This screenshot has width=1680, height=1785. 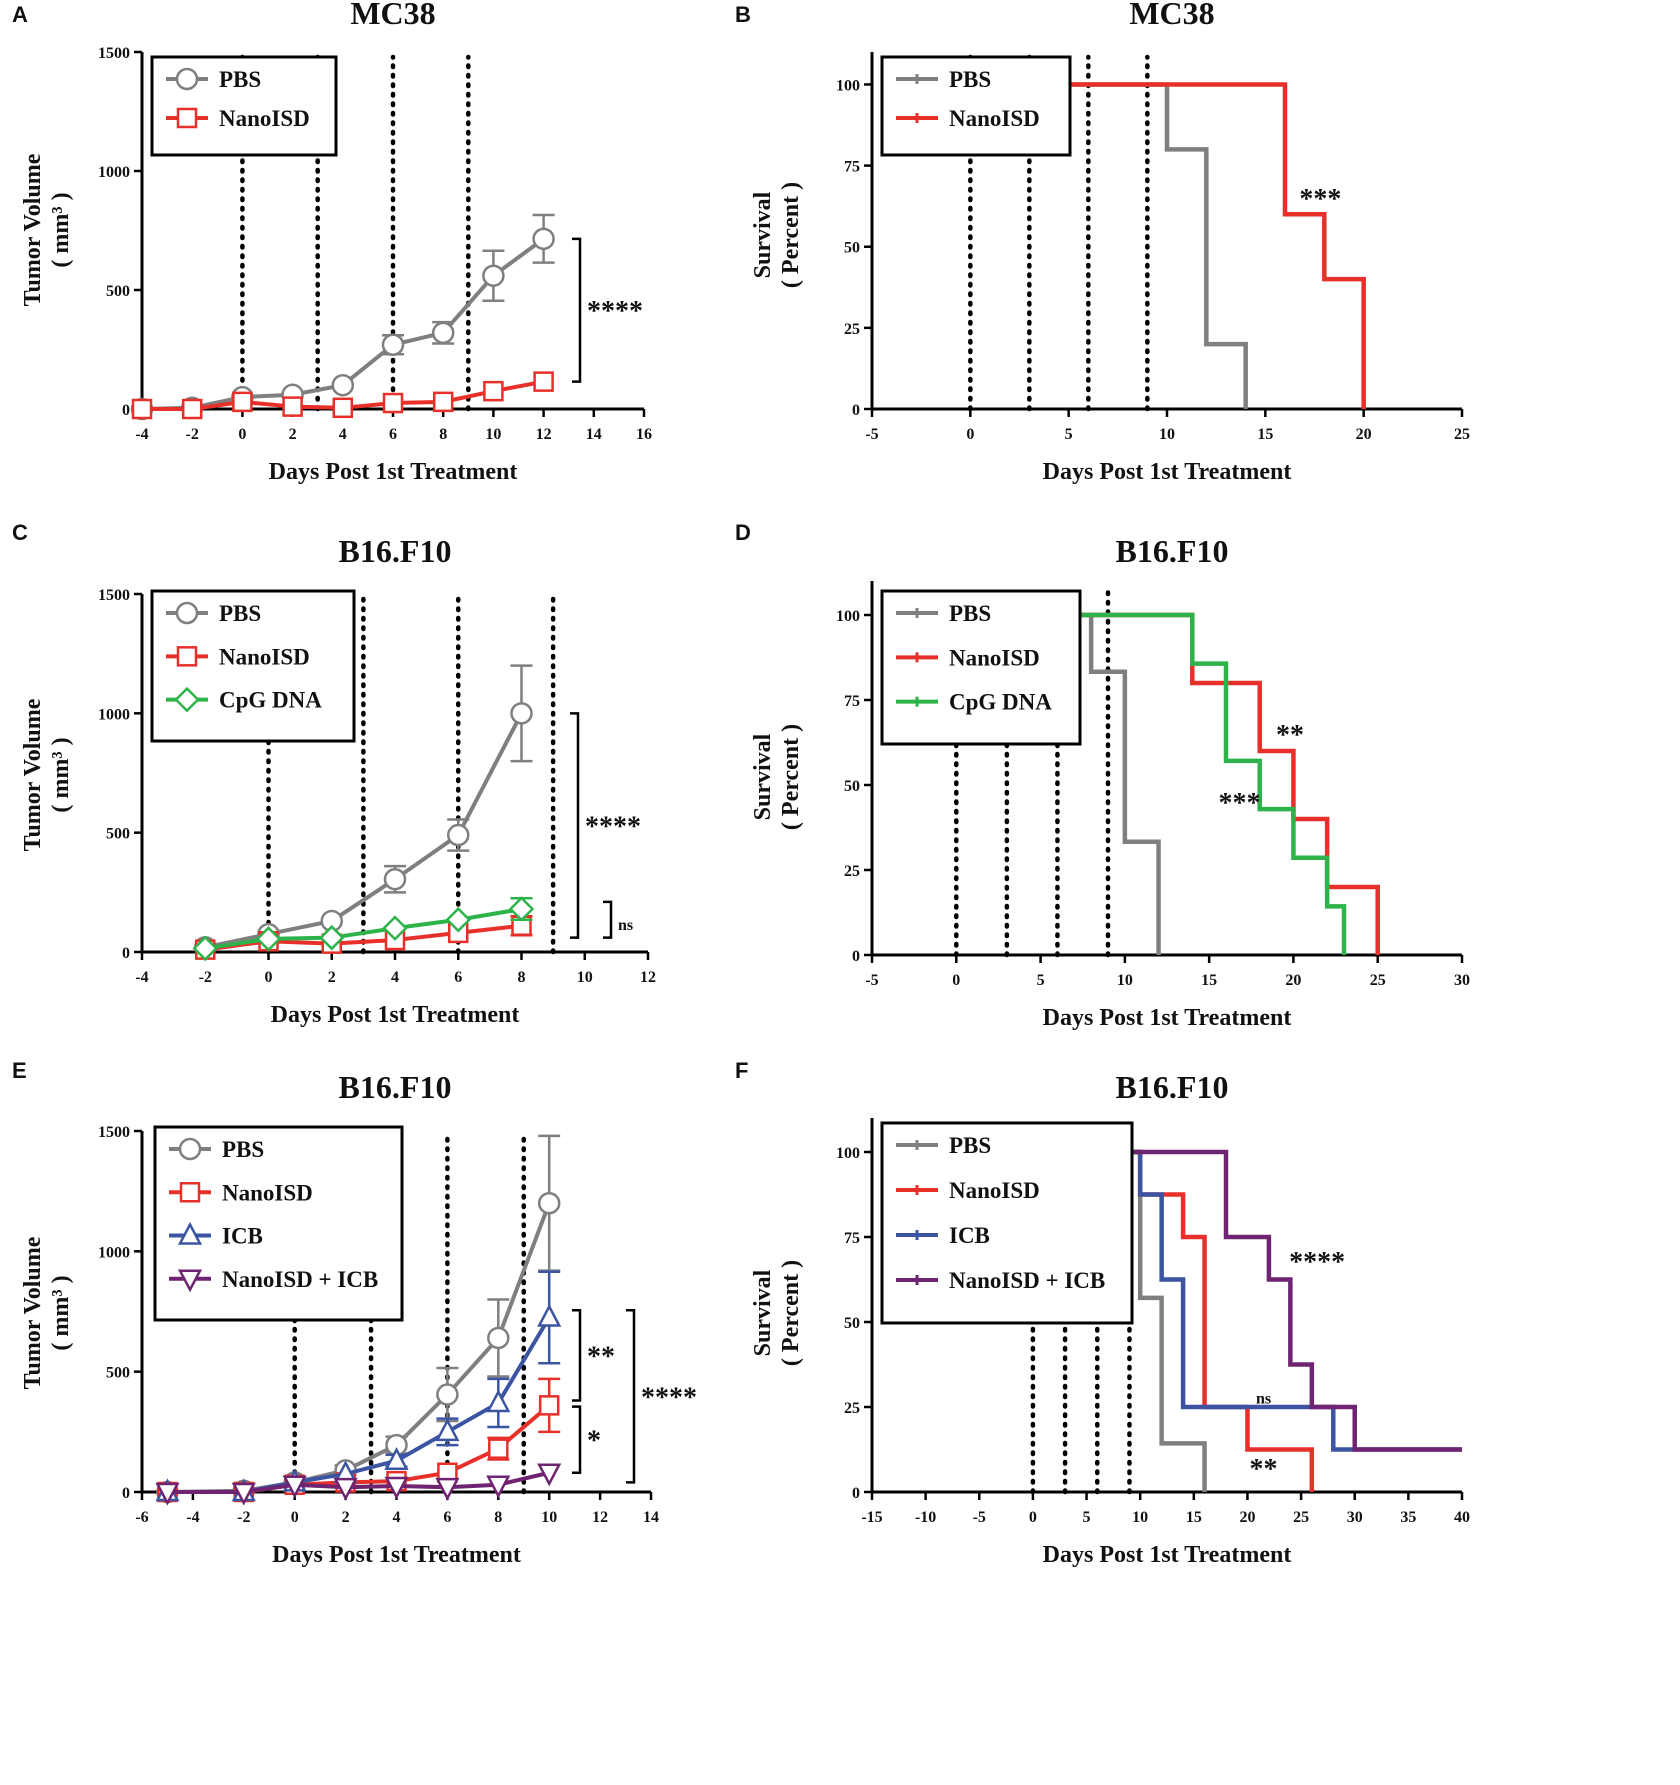 What do you see at coordinates (743, 14) in the screenshot?
I see `panel-letter: B` at bounding box center [743, 14].